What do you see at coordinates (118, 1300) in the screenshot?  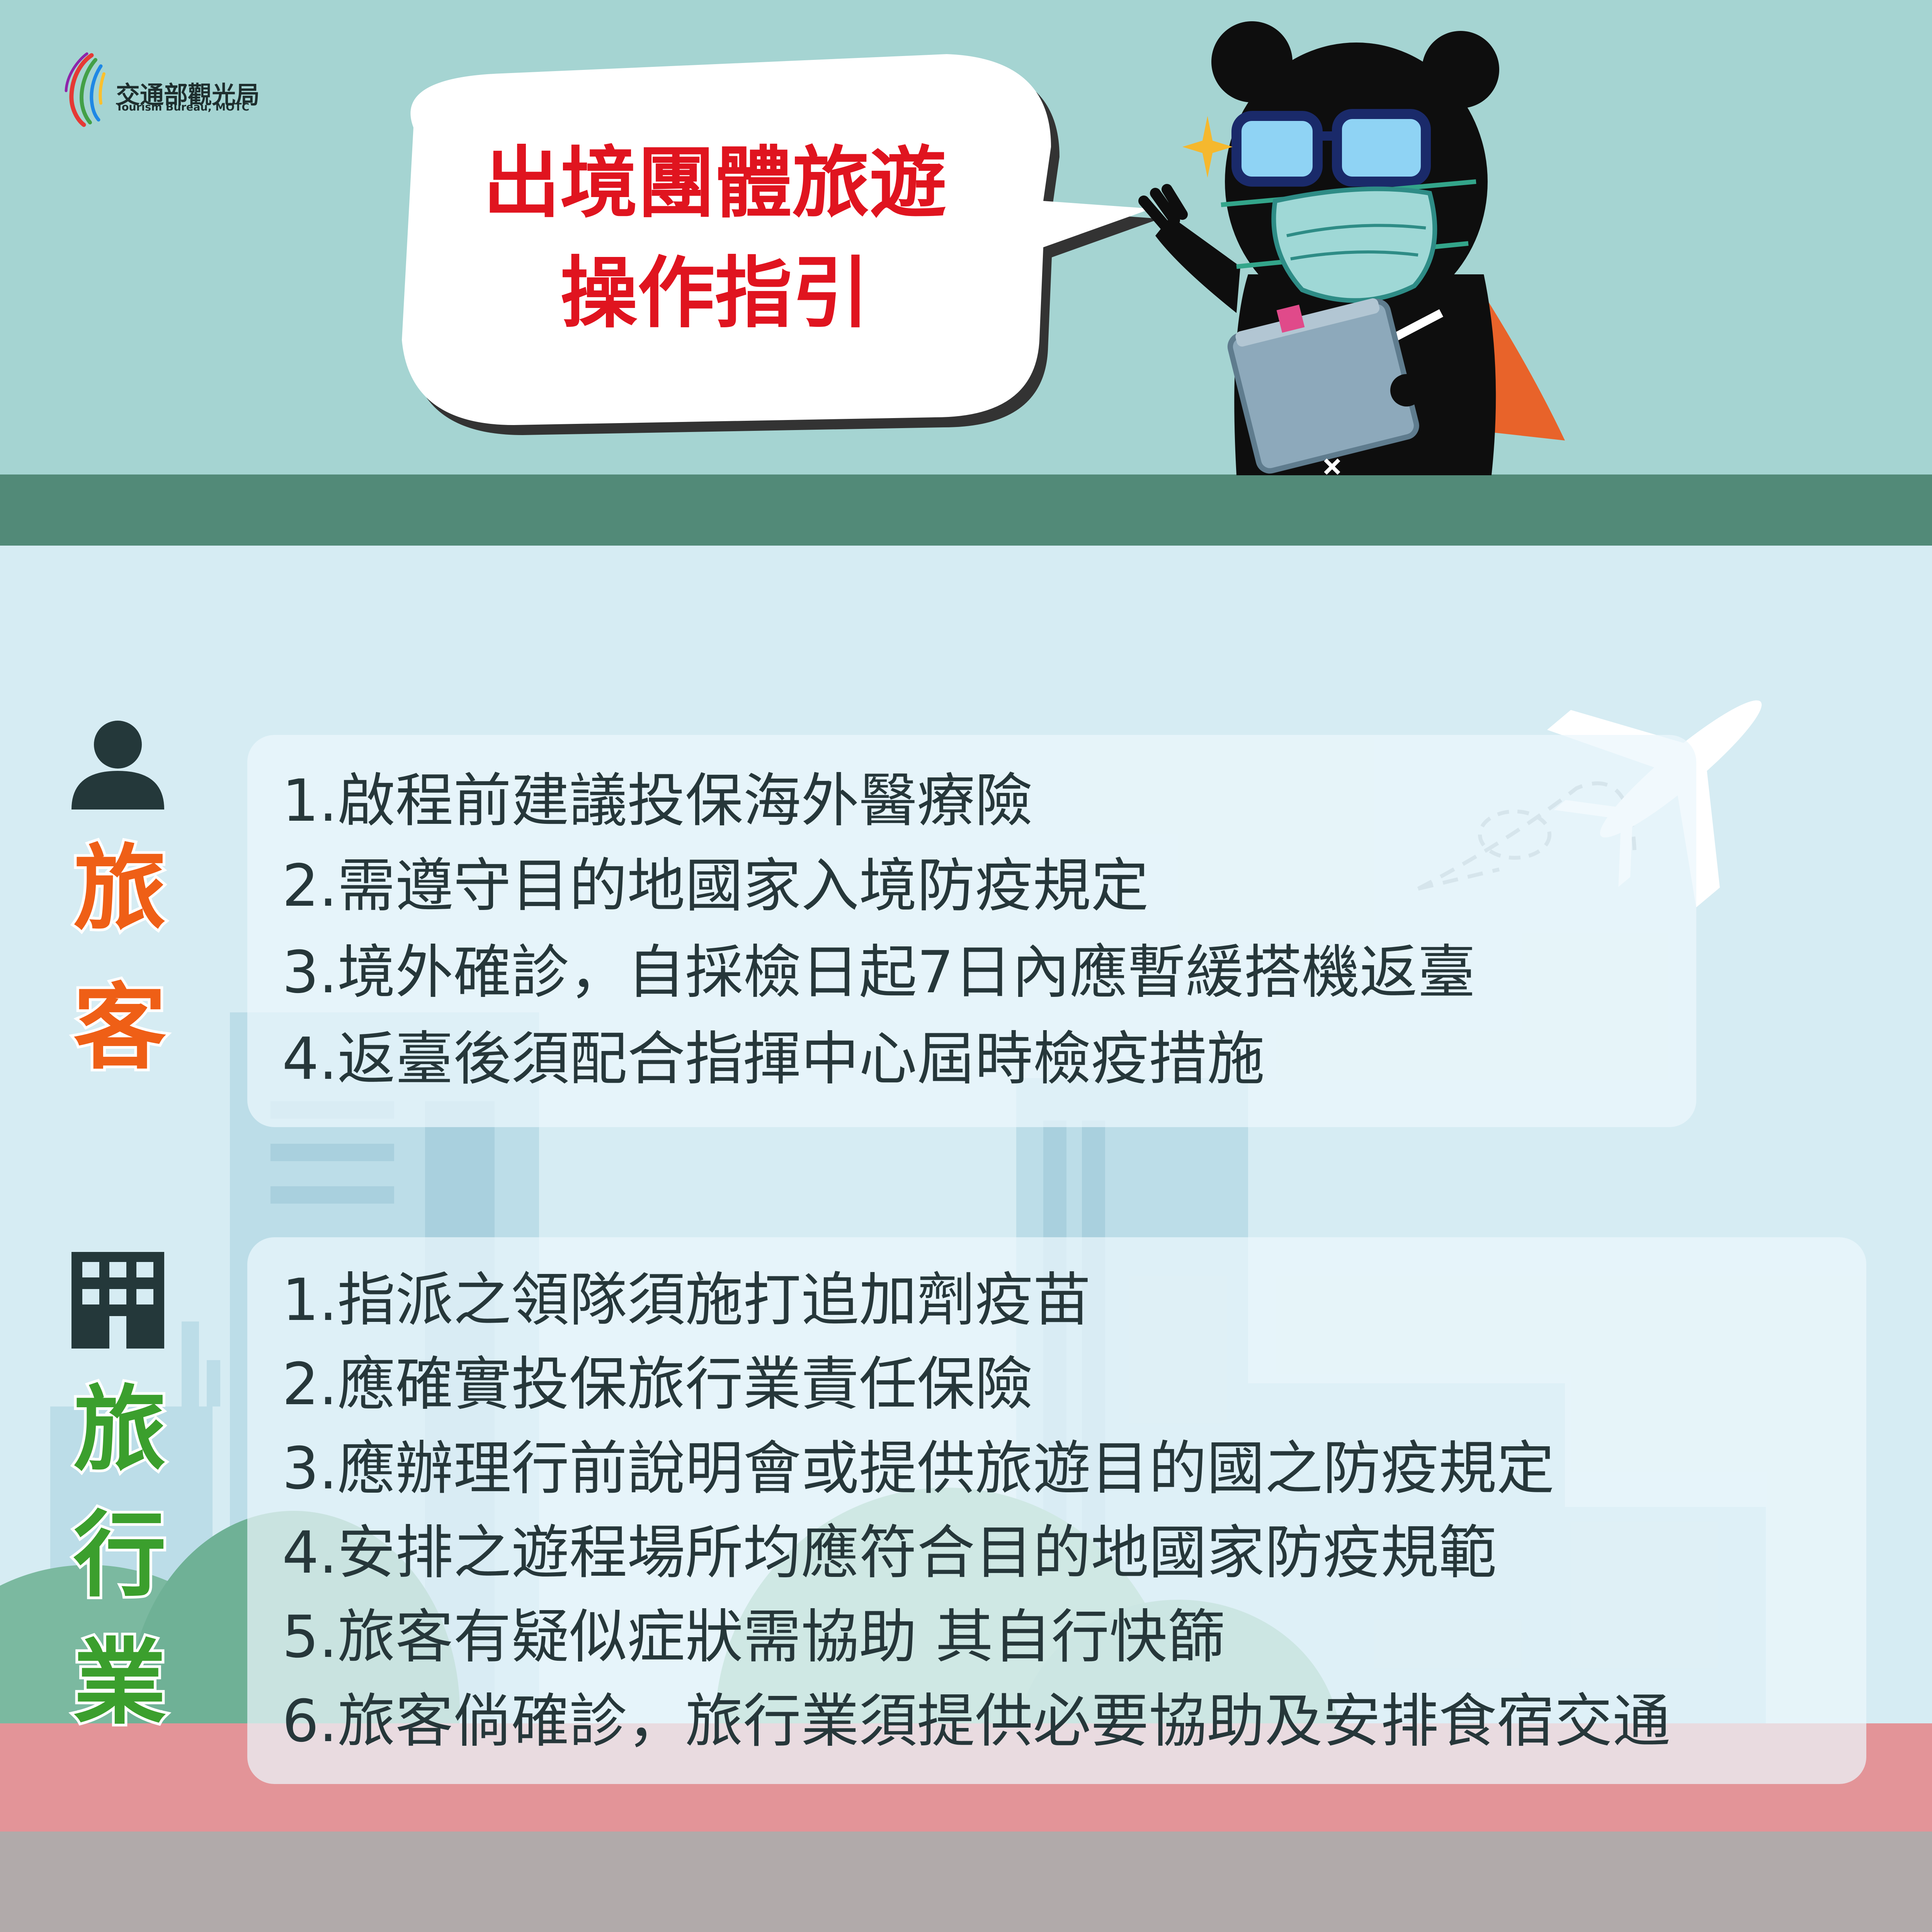 I see `building-icon` at bounding box center [118, 1300].